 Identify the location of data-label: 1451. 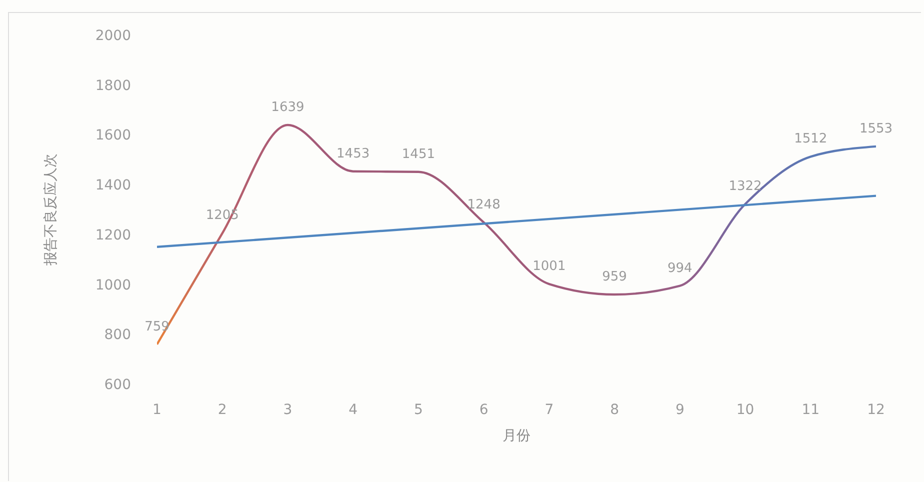
(418, 154).